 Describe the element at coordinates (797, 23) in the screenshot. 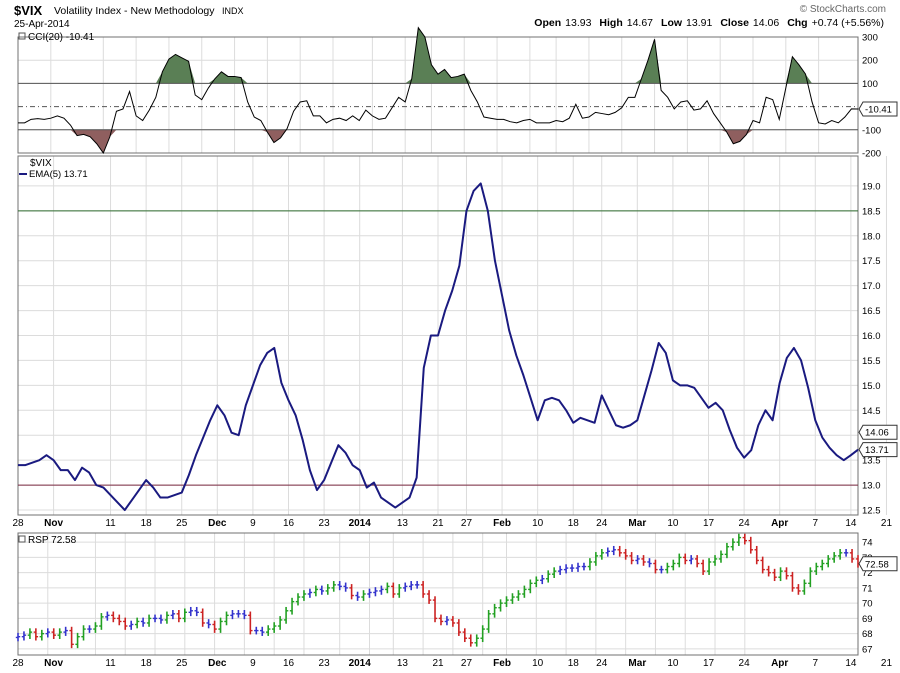

I see `chg-label: Chg` at that location.